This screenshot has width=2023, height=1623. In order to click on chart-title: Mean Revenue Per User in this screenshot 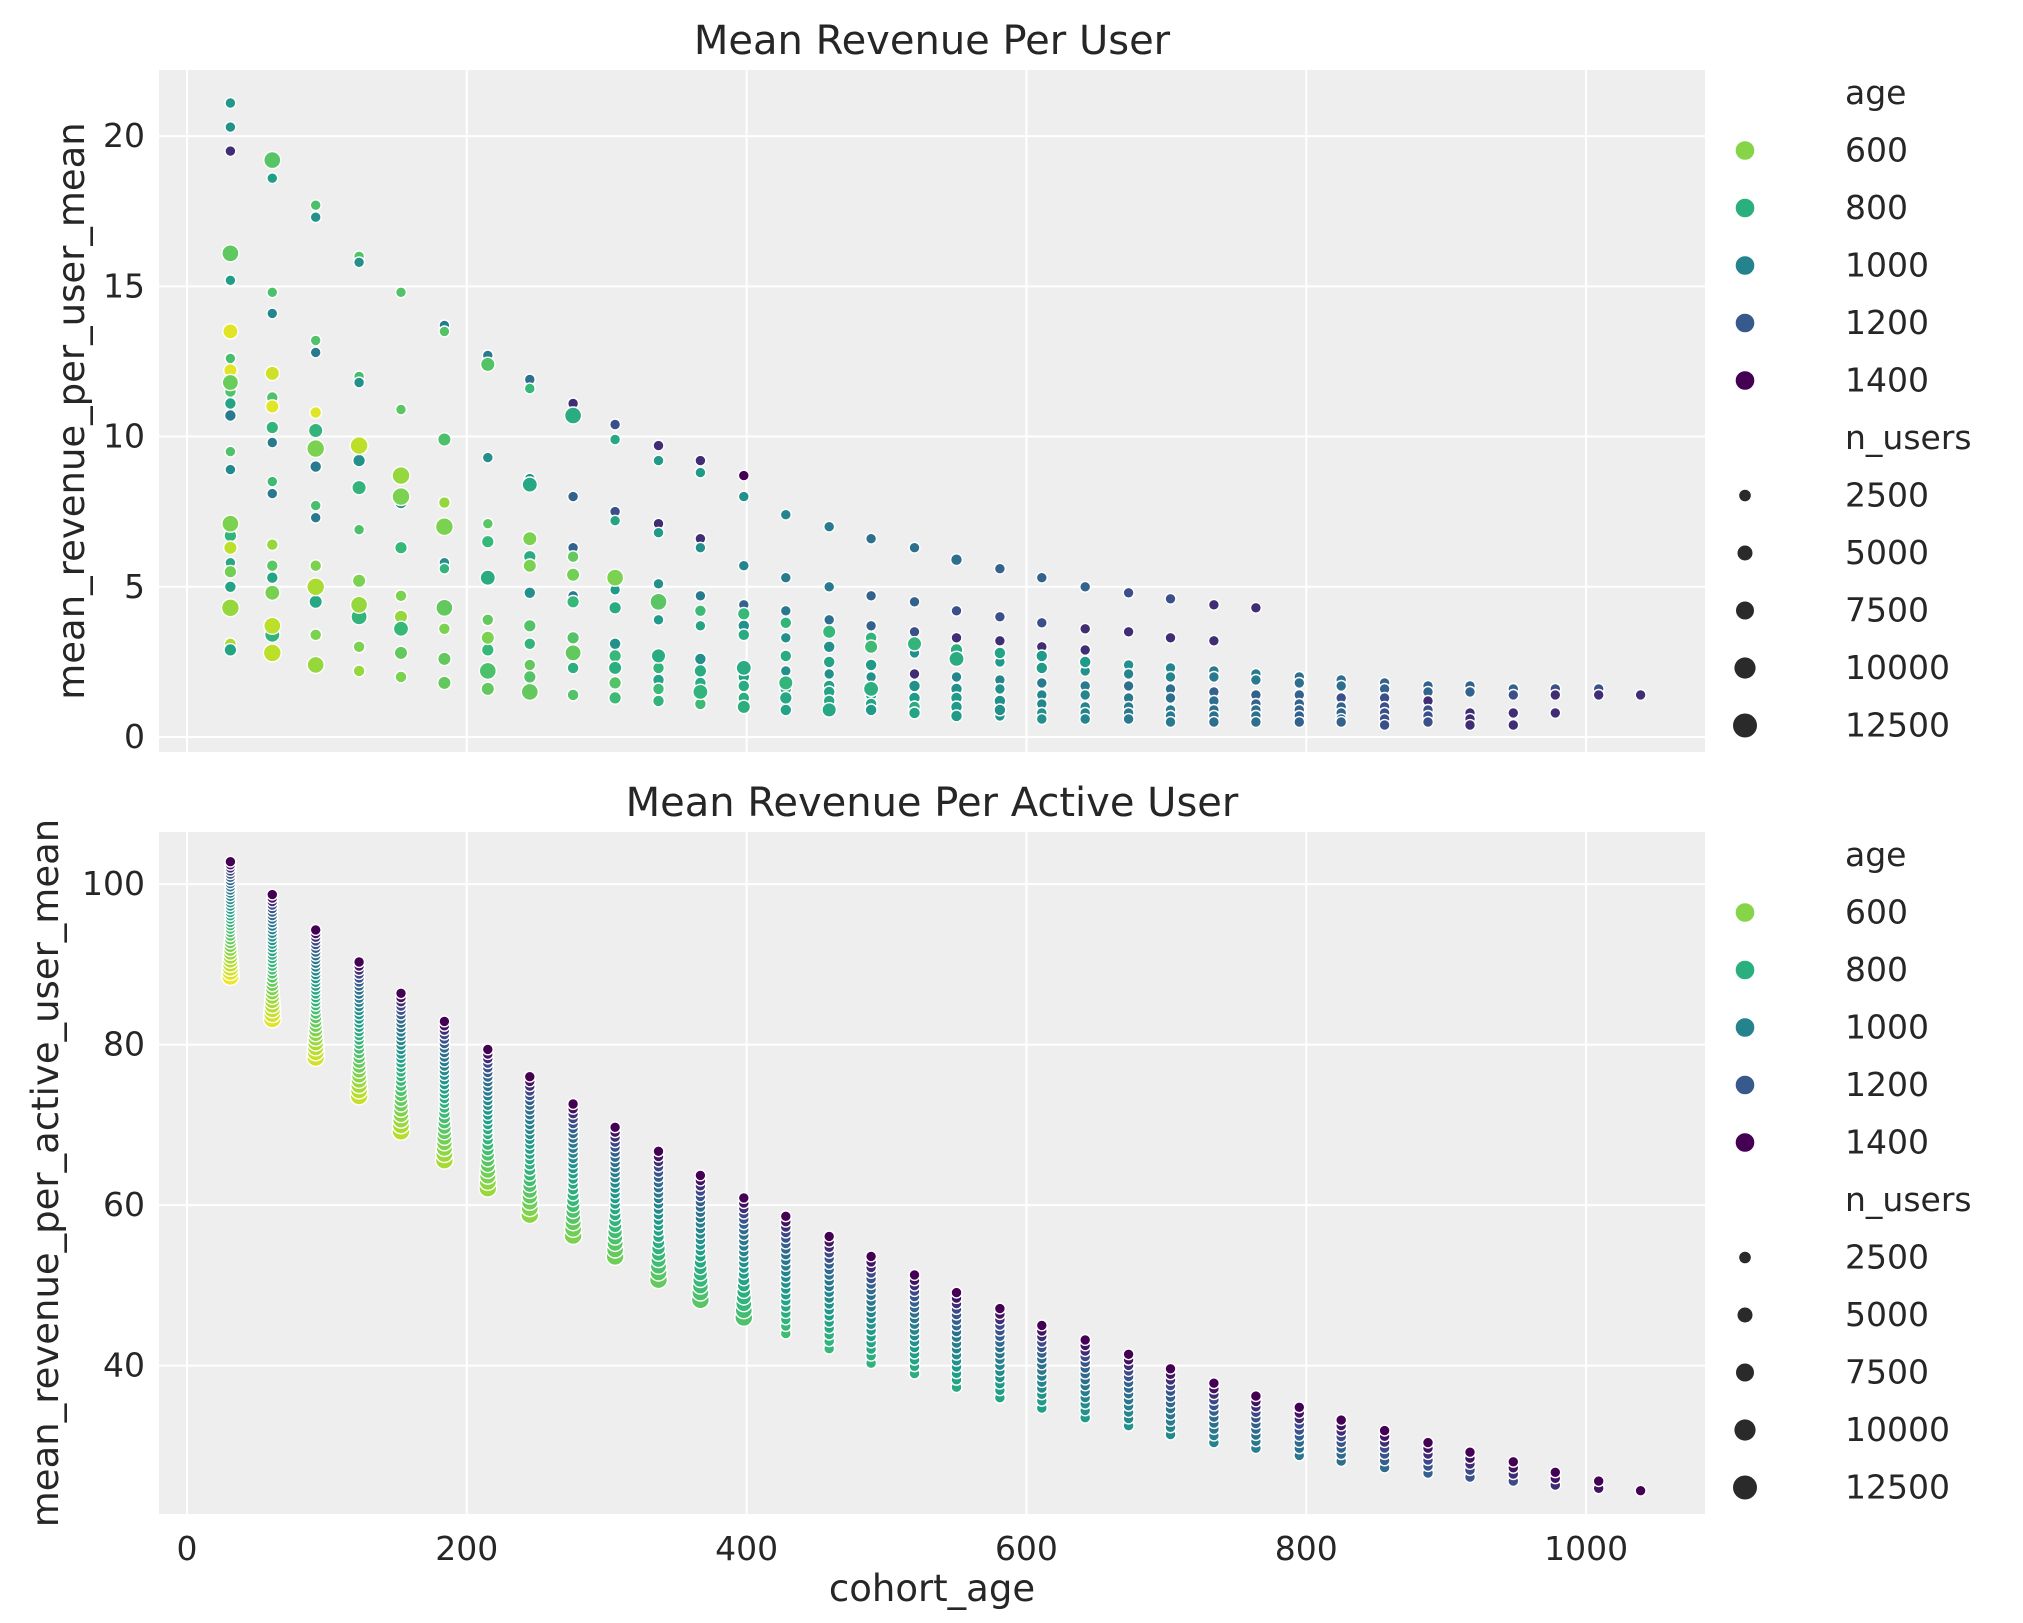, I will do `click(932, 41)`.